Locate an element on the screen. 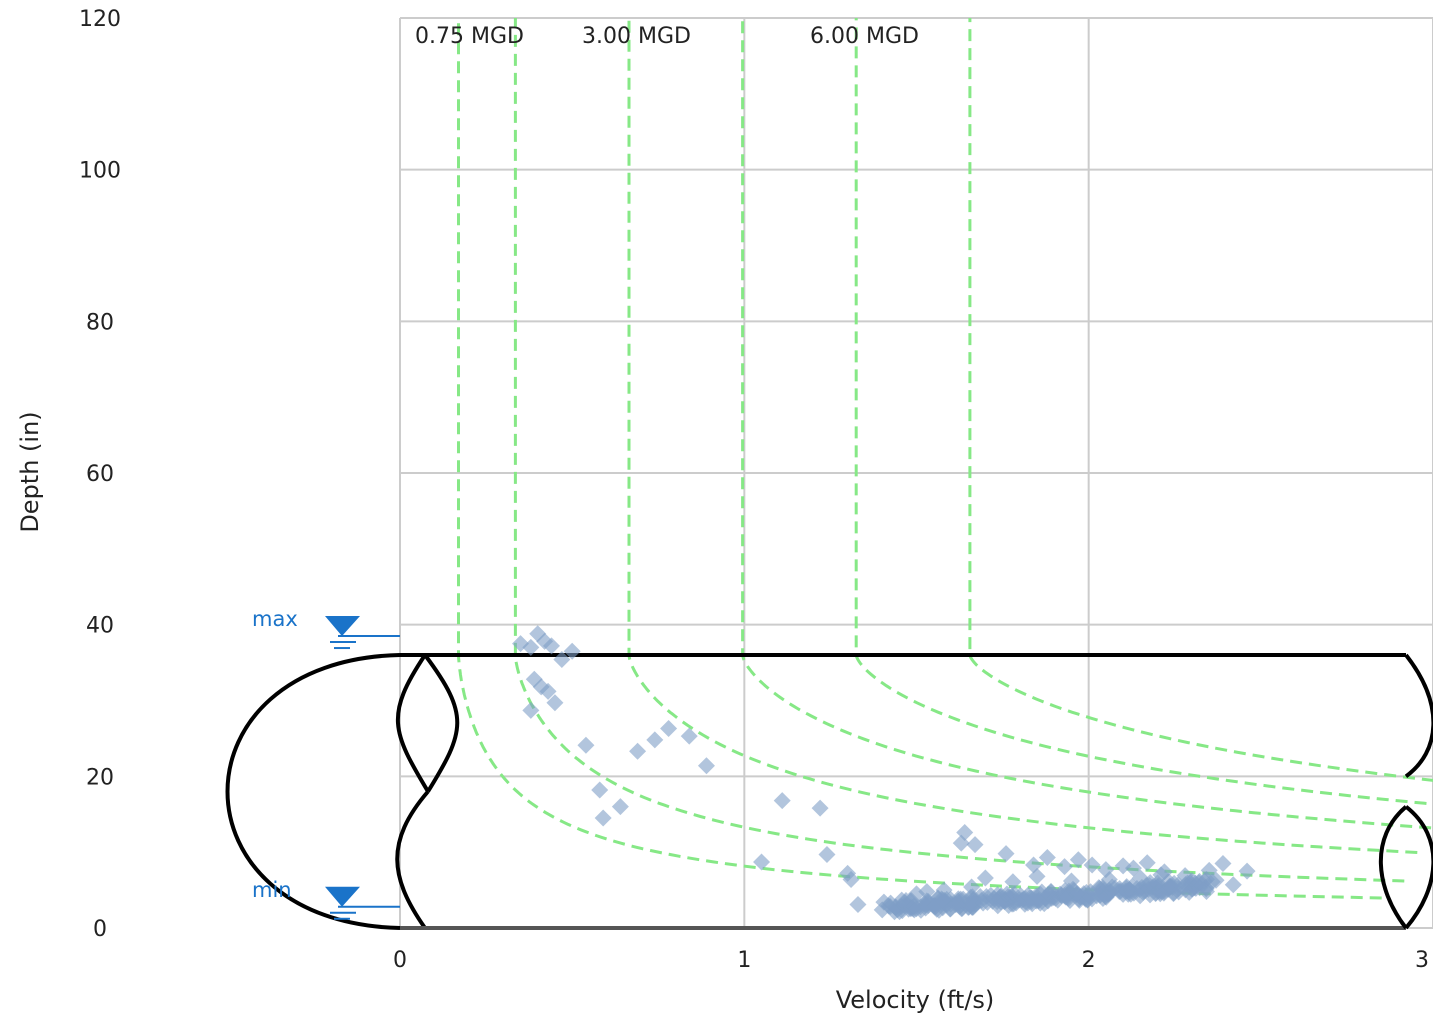 The height and width of the screenshot is (1018, 1433). pipe-end-cap is located at coordinates (313, 791).